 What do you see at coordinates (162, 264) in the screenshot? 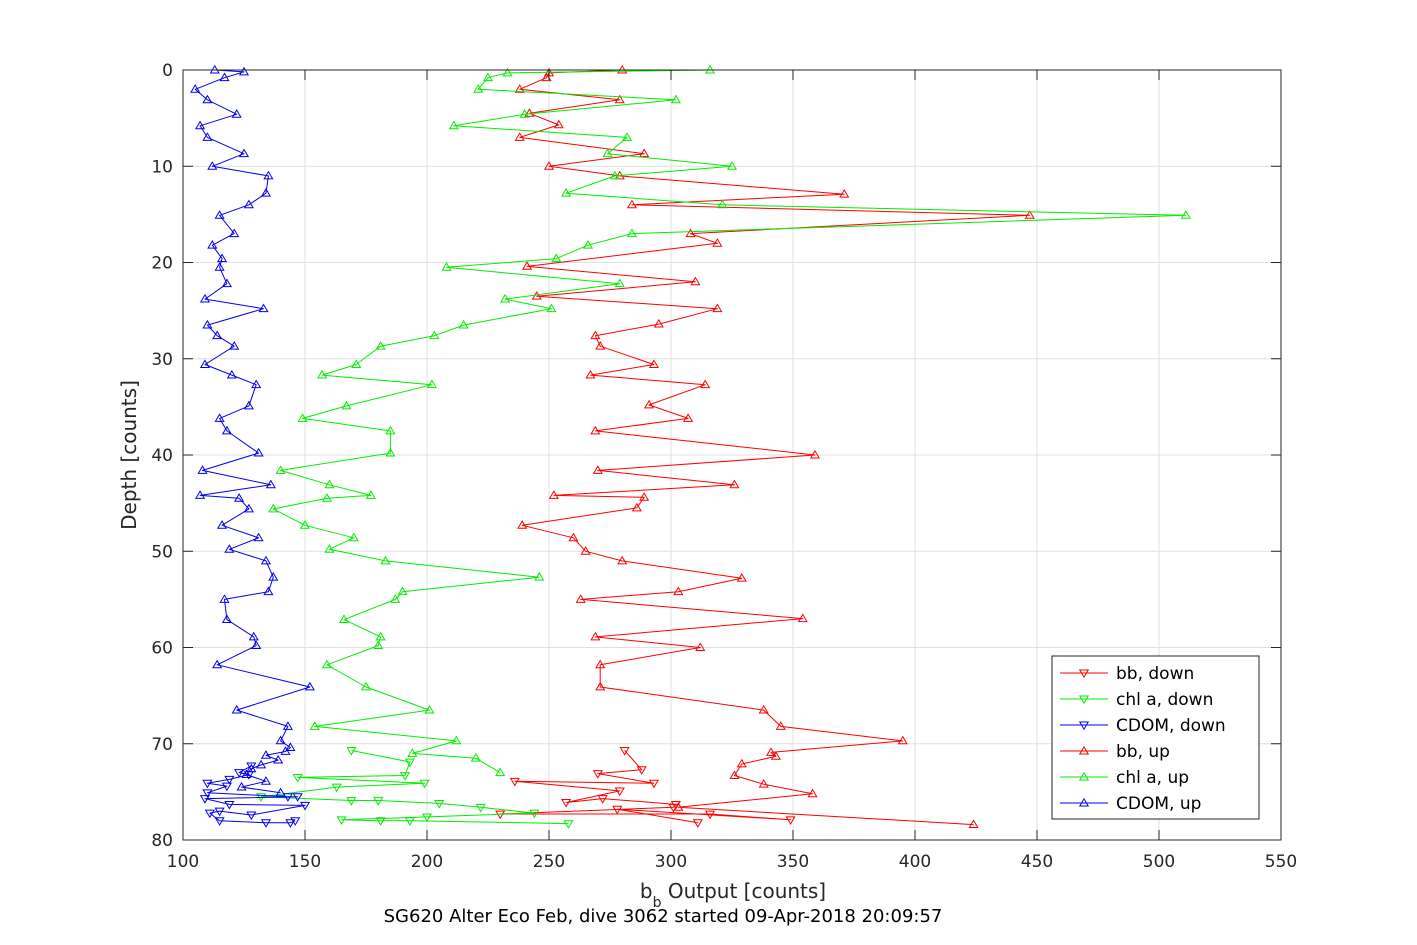
I see `y-tick-label: 20` at bounding box center [162, 264].